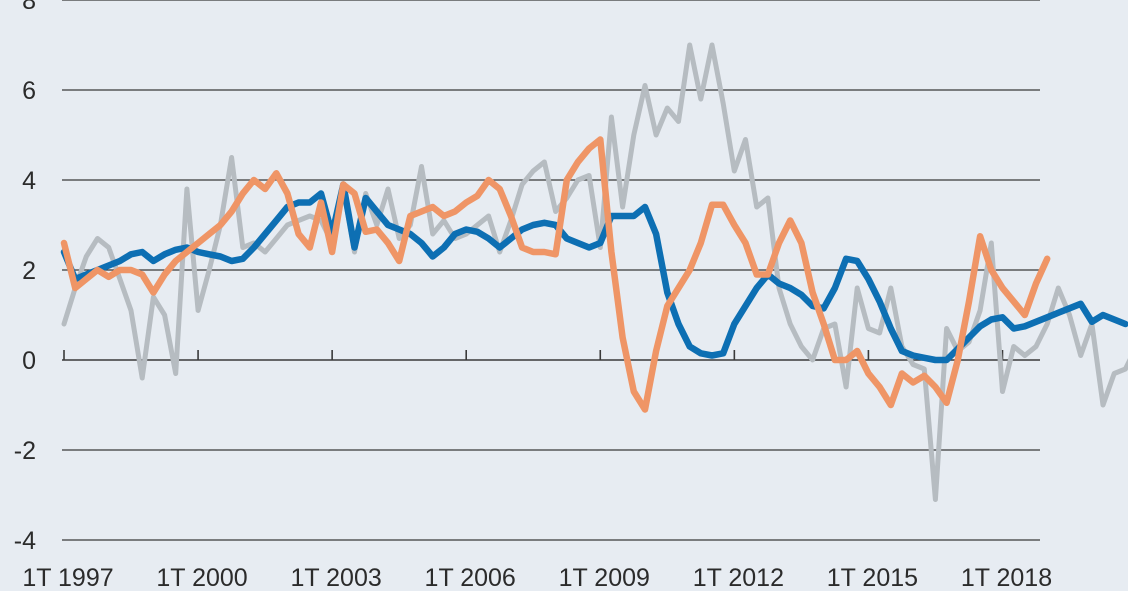 This screenshot has width=1128, height=591. Describe the element at coordinates (29, 91) in the screenshot. I see `y-tick-label: 6` at that location.